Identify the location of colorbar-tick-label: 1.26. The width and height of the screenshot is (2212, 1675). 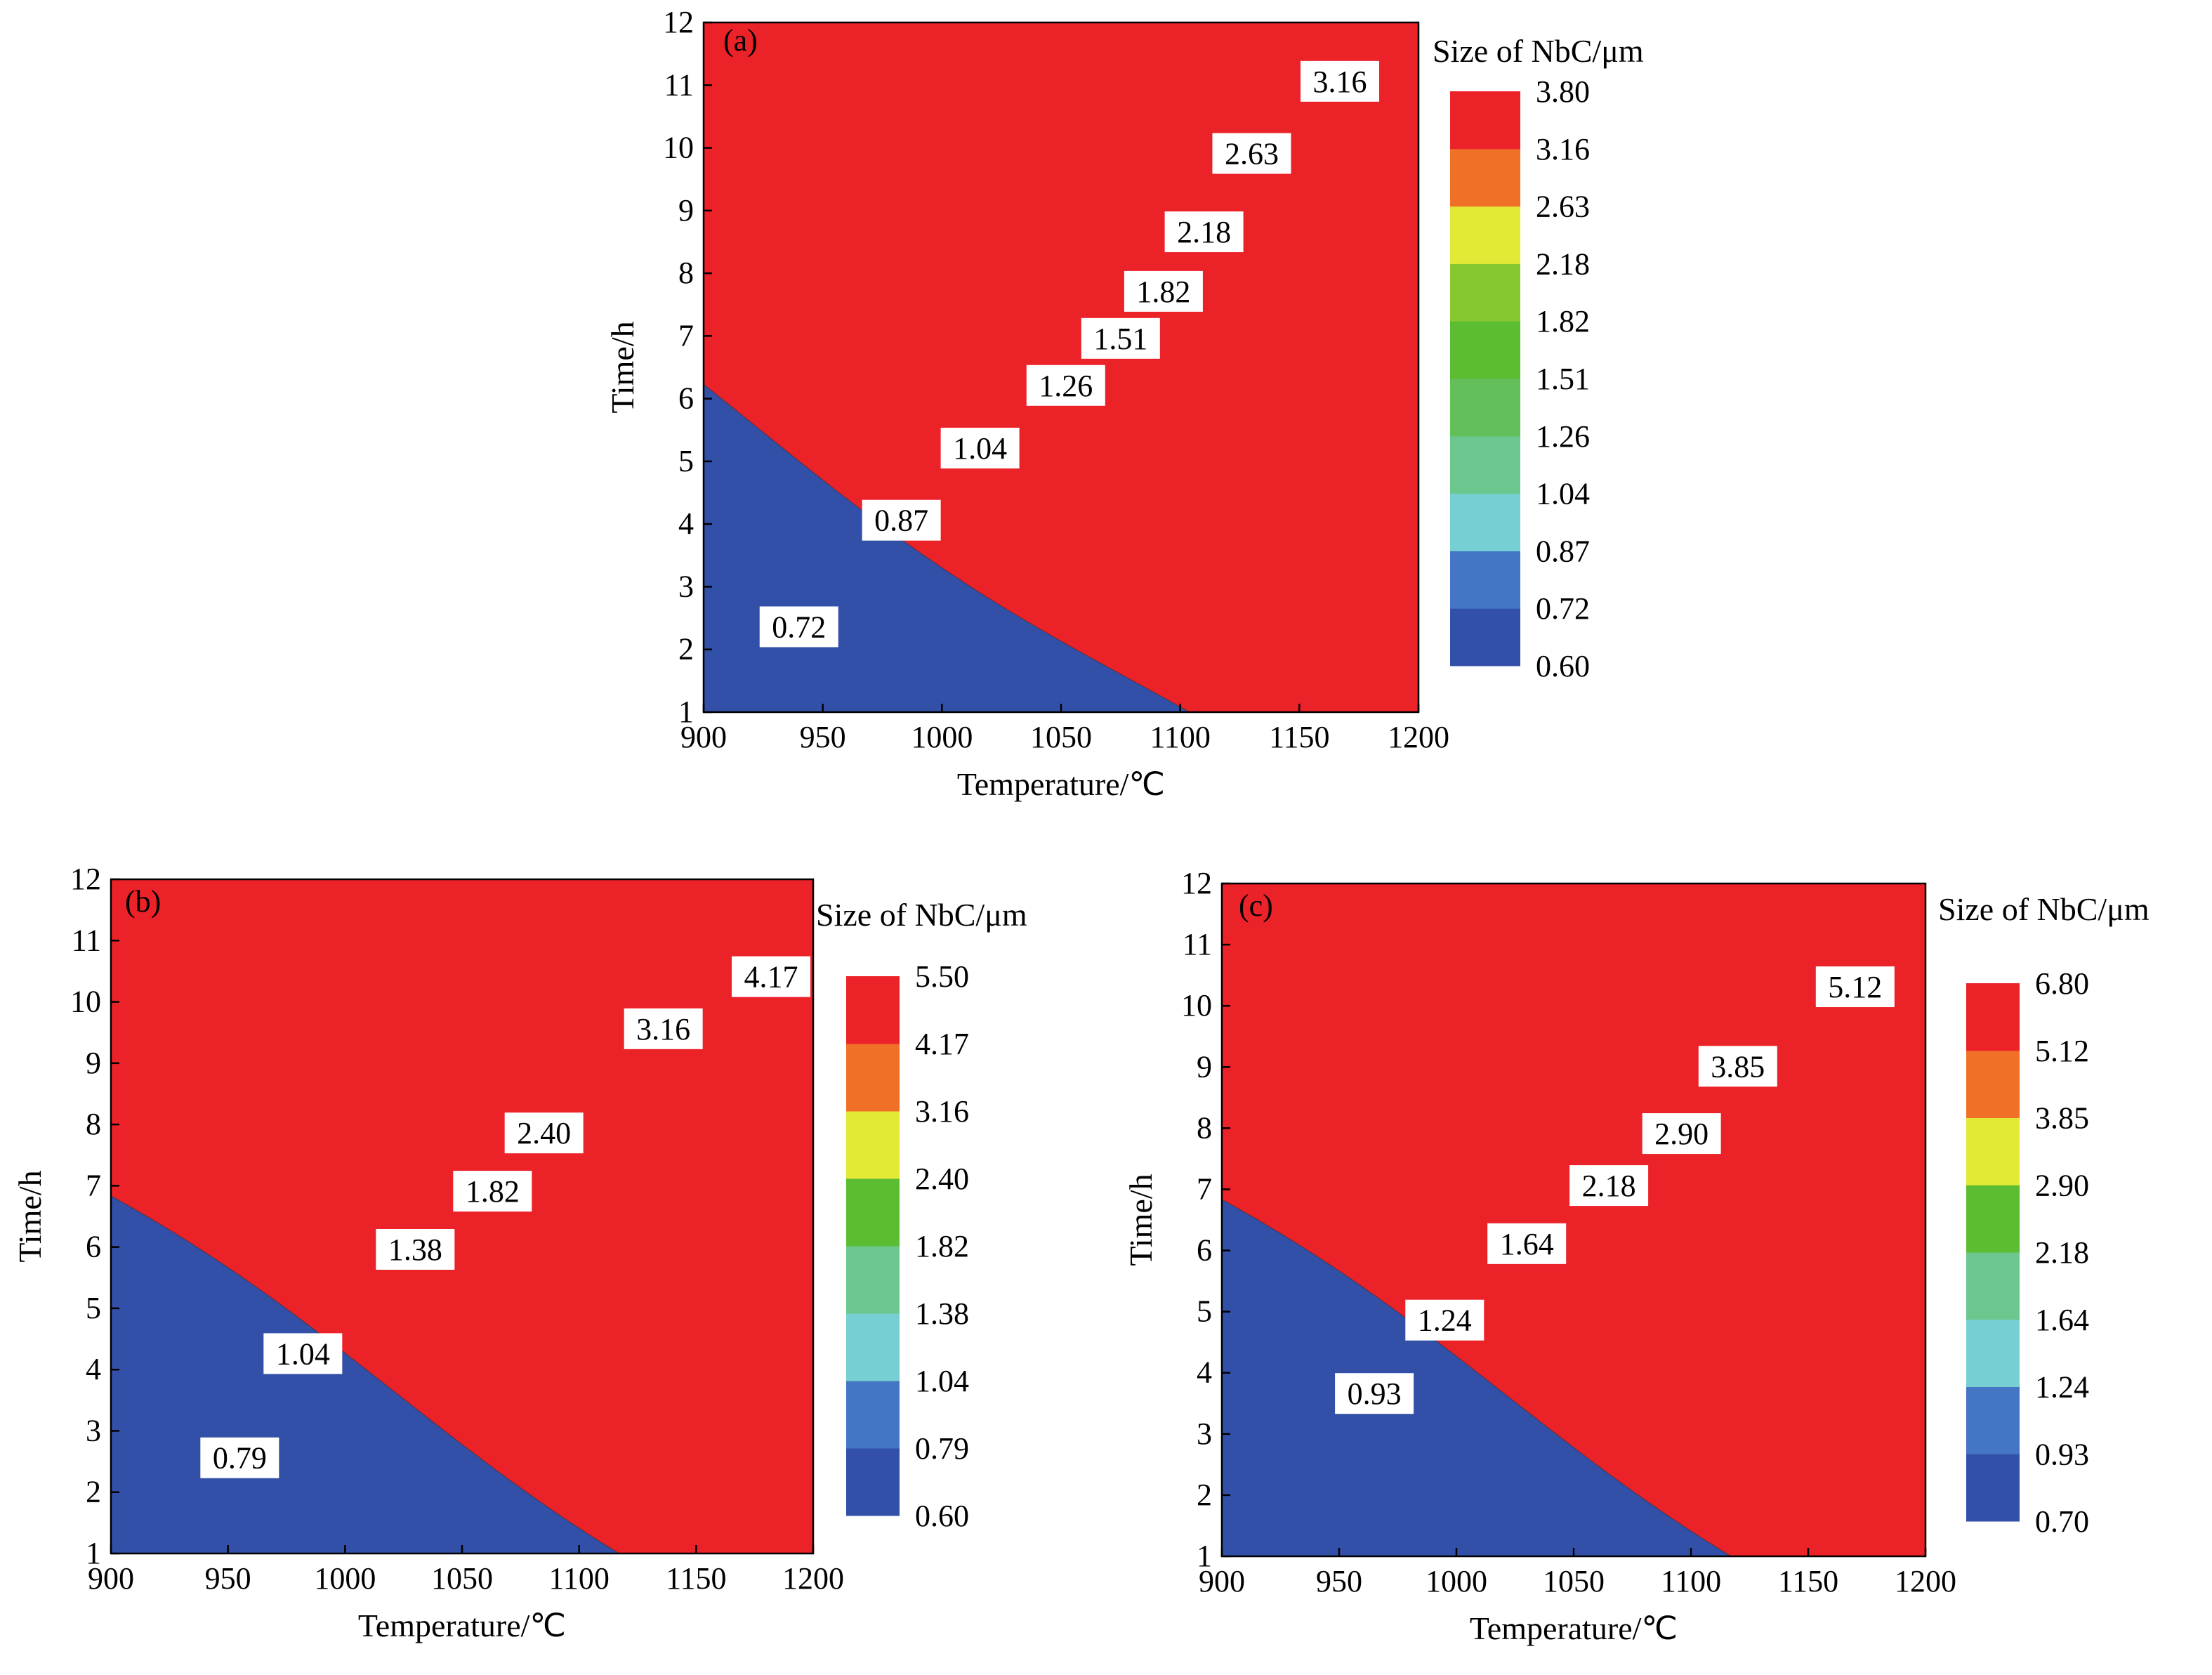
(1563, 436).